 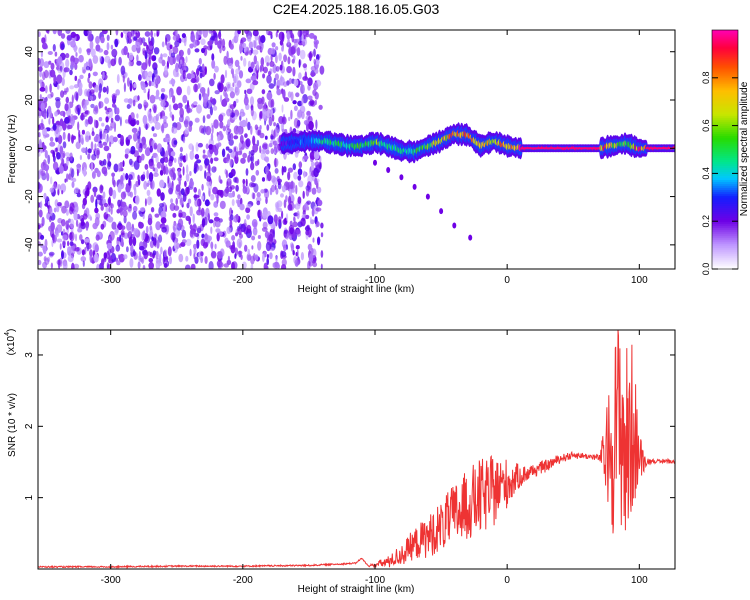 I want to click on x-tick-label: 0, so click(x=507, y=580).